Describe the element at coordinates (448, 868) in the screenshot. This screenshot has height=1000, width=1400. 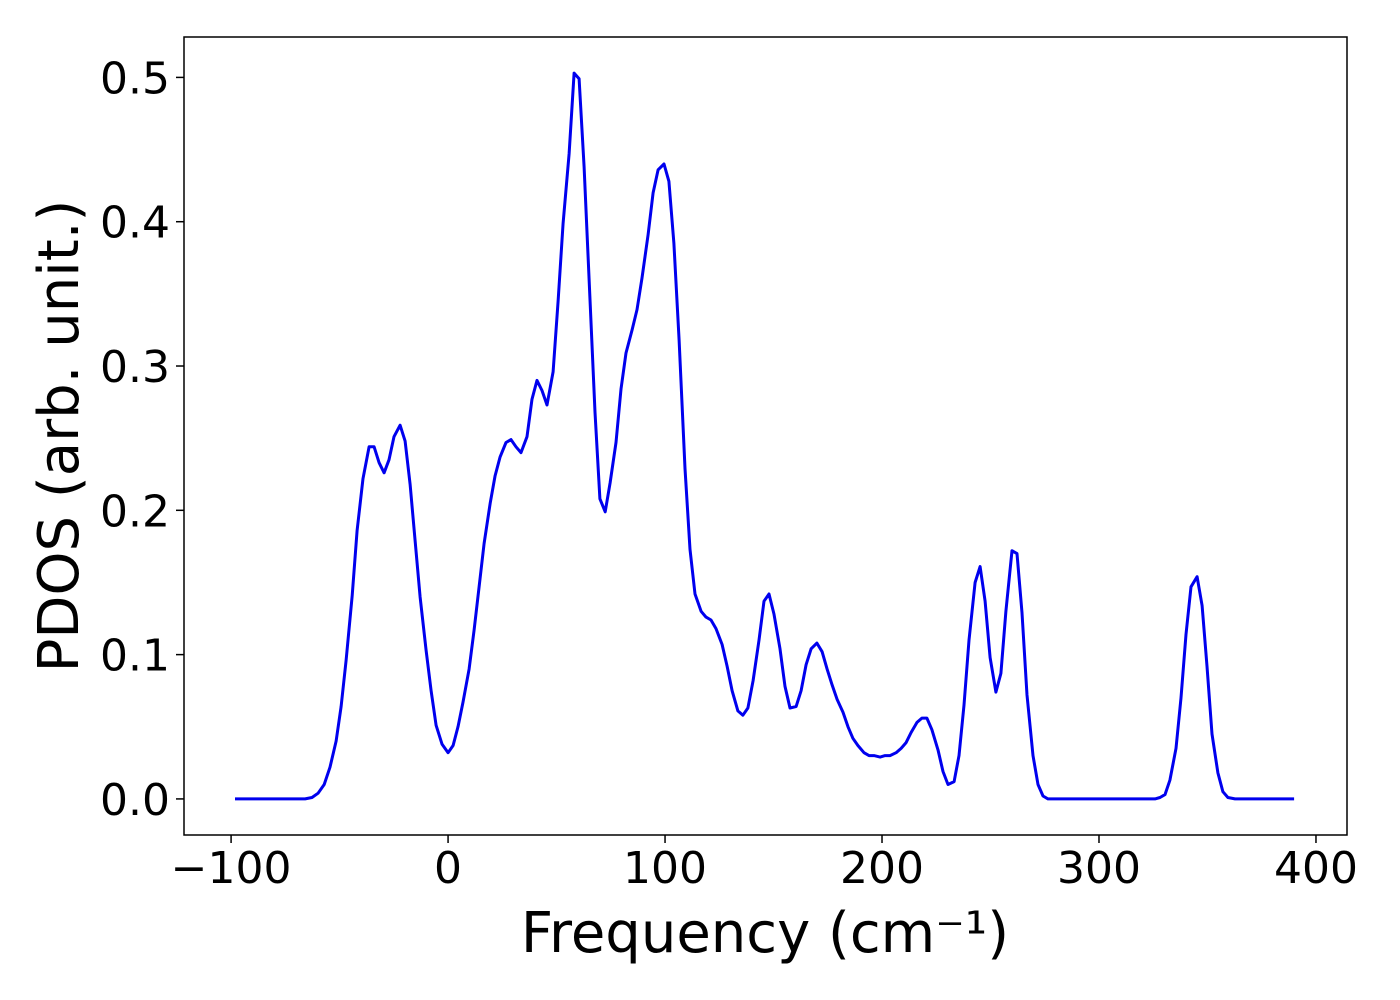
I see `x-tick-label: 0` at that location.